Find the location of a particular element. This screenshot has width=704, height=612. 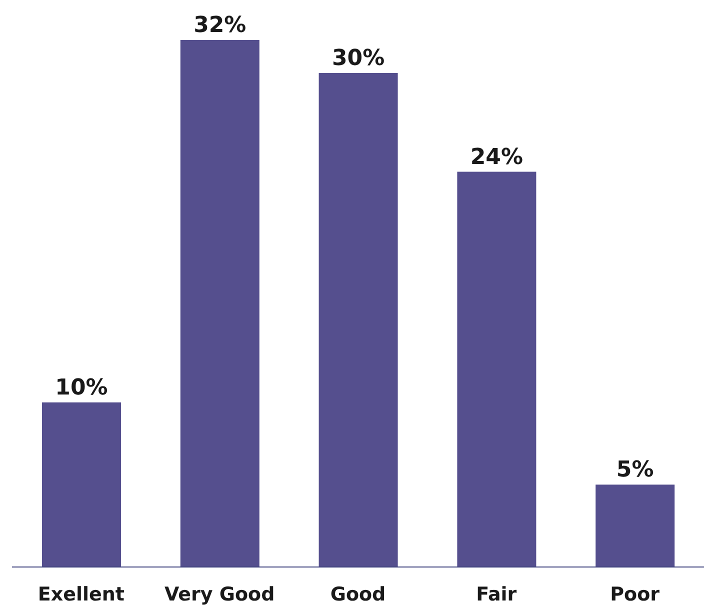

data-label: 32% is located at coordinates (220, 25).